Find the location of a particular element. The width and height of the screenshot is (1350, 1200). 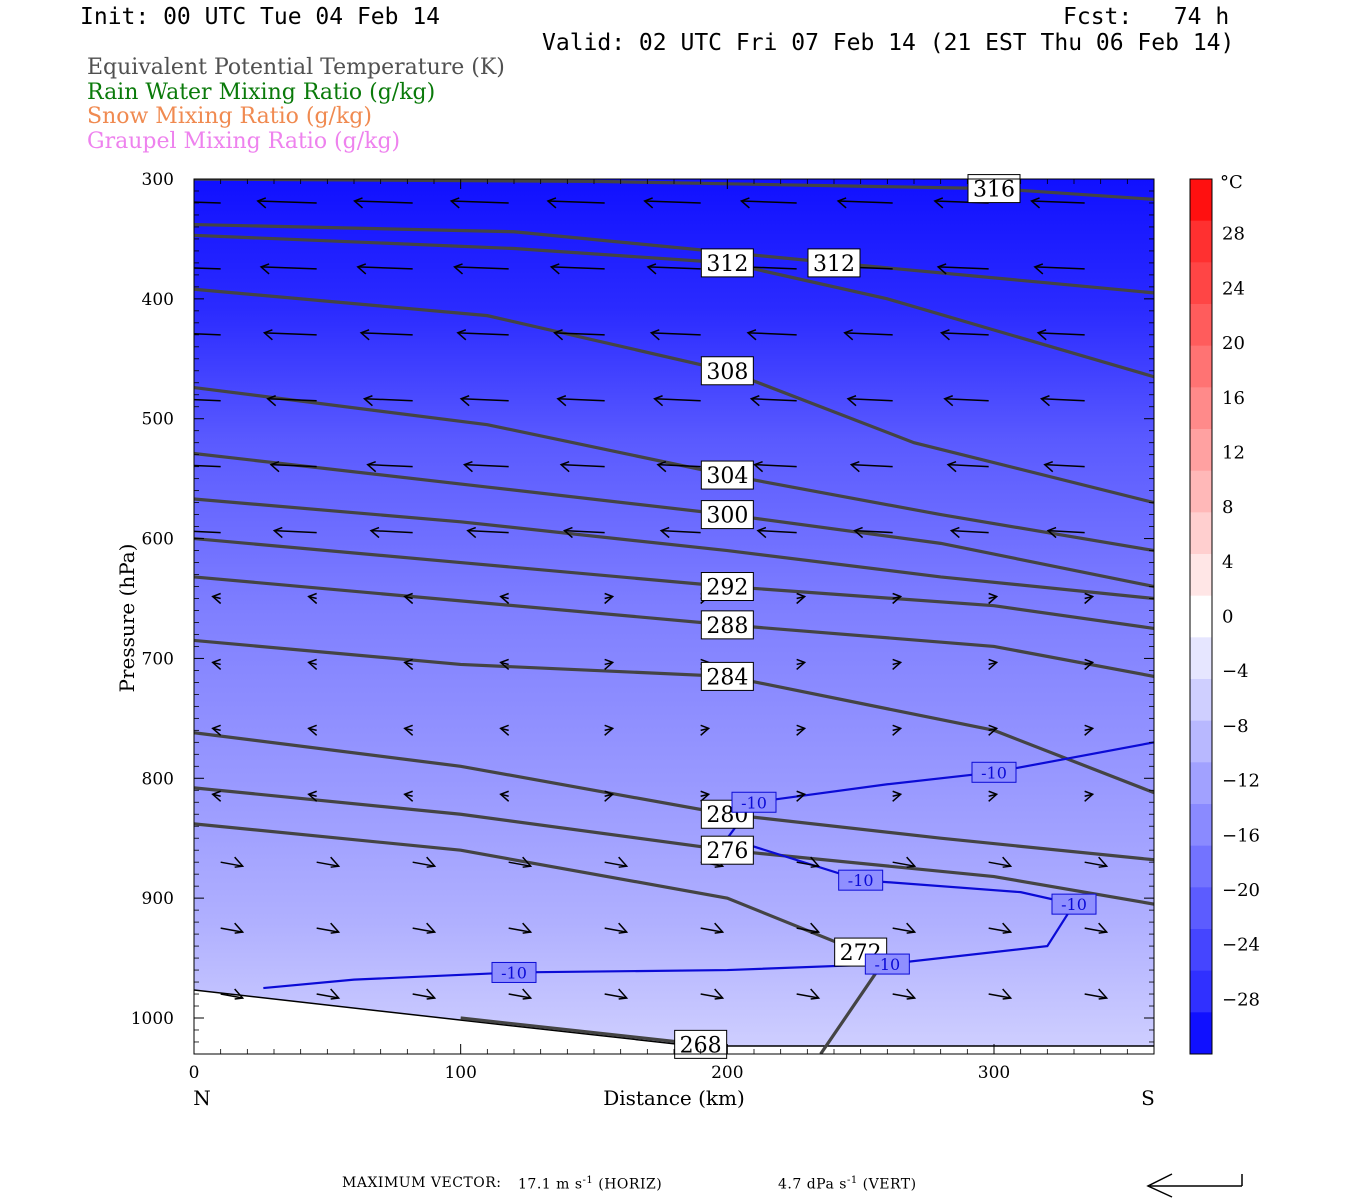

x-tick-label: 200 is located at coordinates (727, 1073).